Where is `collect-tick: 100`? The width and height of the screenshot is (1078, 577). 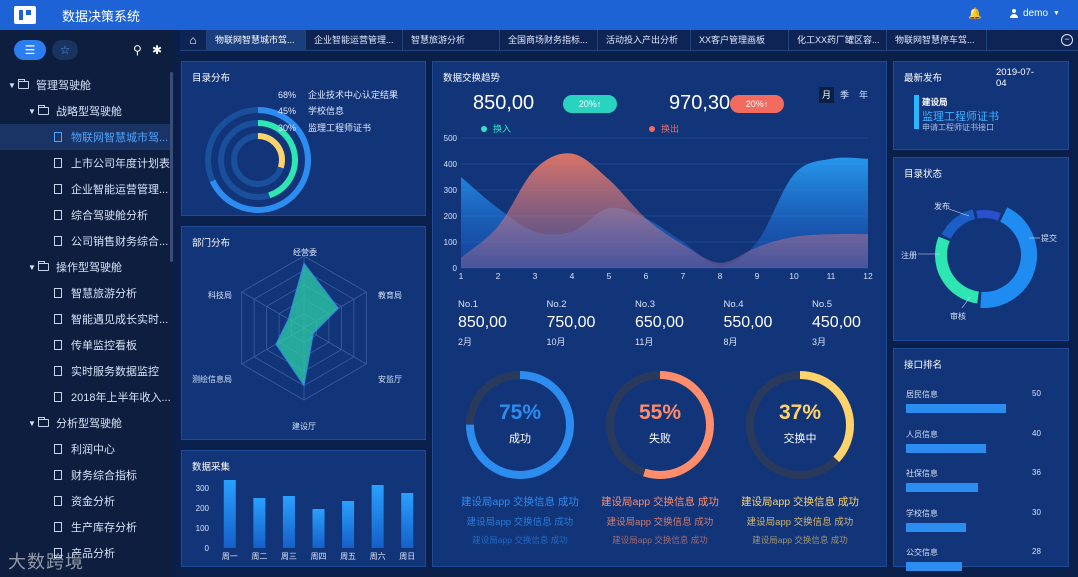
collect-tick: 100 is located at coordinates (203, 528).